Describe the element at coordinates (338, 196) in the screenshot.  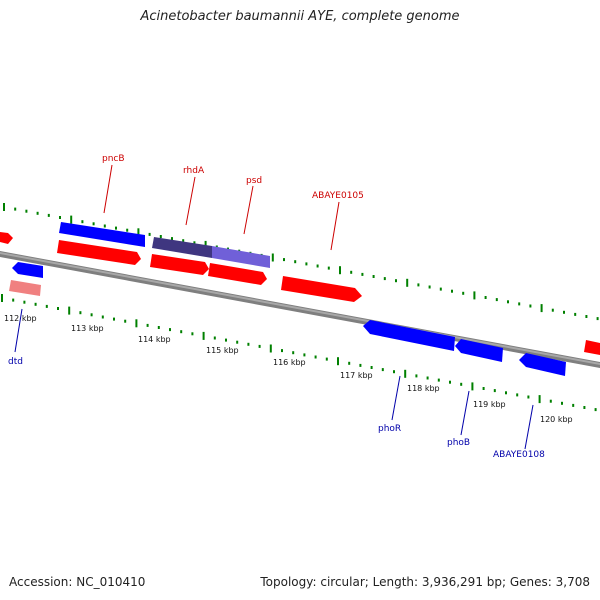
I see `gene-label-ABAYE0105: ABAYE0105` at that location.